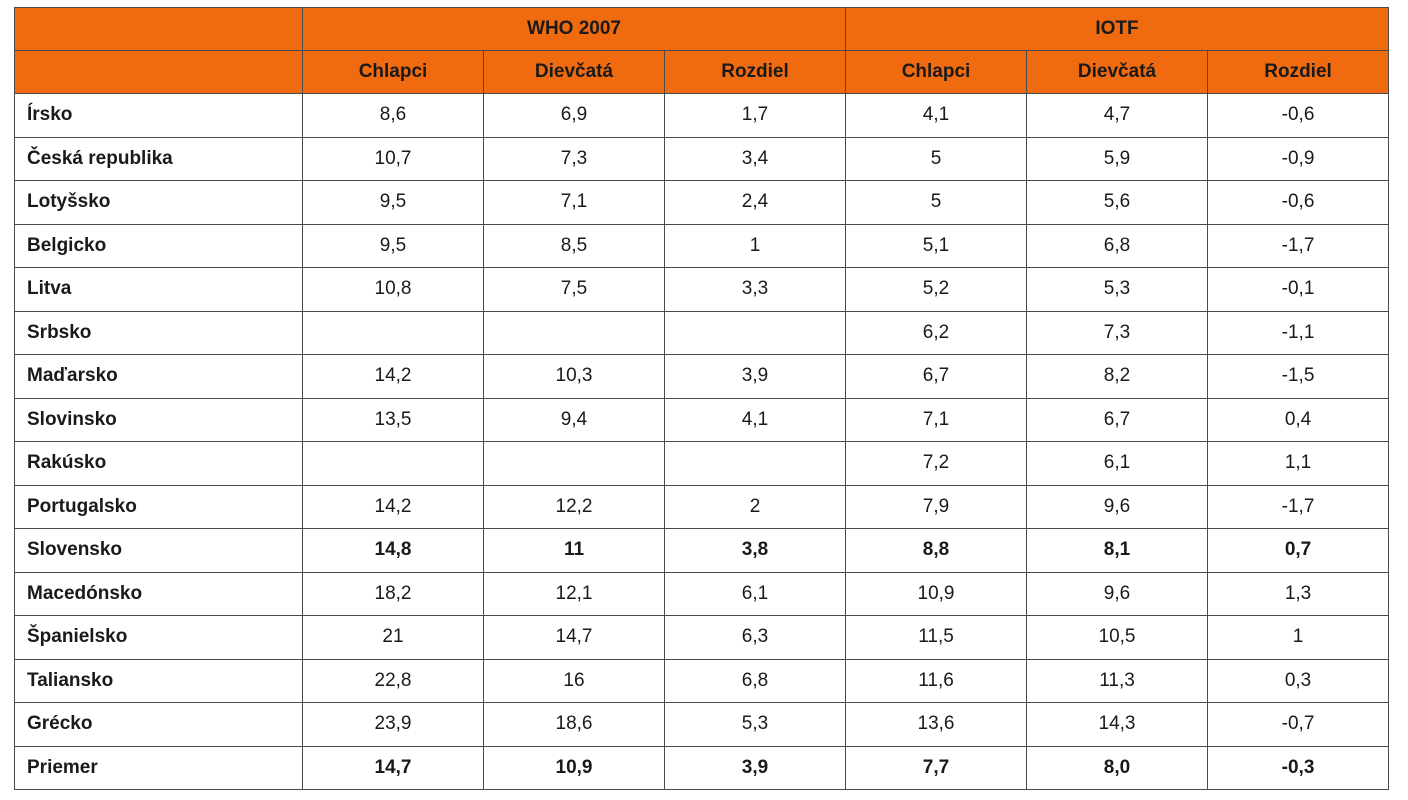  I want to click on table-row: Slovinsko 13,5 9,4 4,1 7,1 6,7 0,4, so click(702, 419).